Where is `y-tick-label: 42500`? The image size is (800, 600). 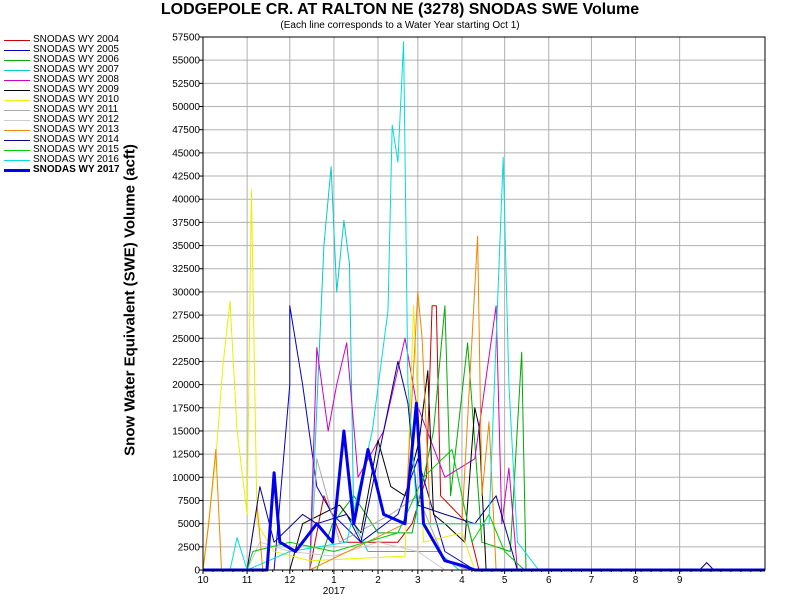
y-tick-label: 42500 is located at coordinates (186, 177).